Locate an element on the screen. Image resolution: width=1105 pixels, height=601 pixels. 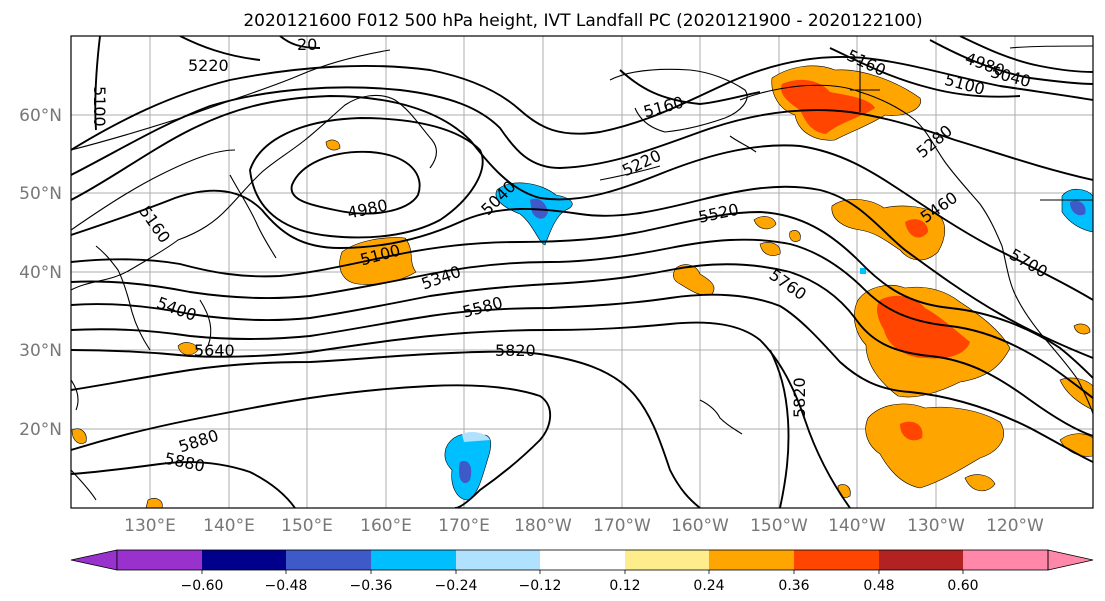
colorbar-tick-label: 0.12 is located at coordinates (624, 586).